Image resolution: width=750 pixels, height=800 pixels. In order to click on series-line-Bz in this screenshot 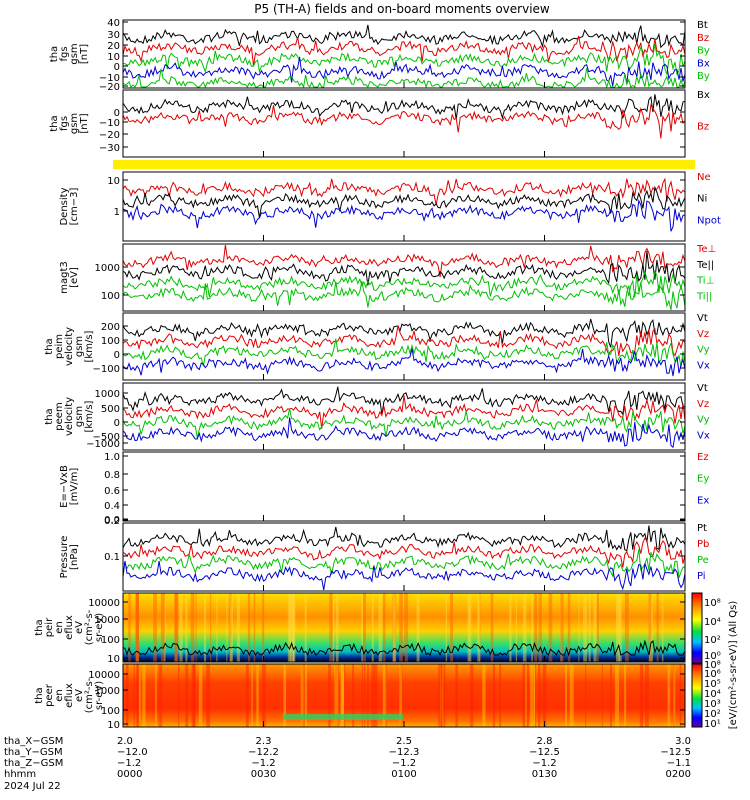, I will do `click(404, 121)`.